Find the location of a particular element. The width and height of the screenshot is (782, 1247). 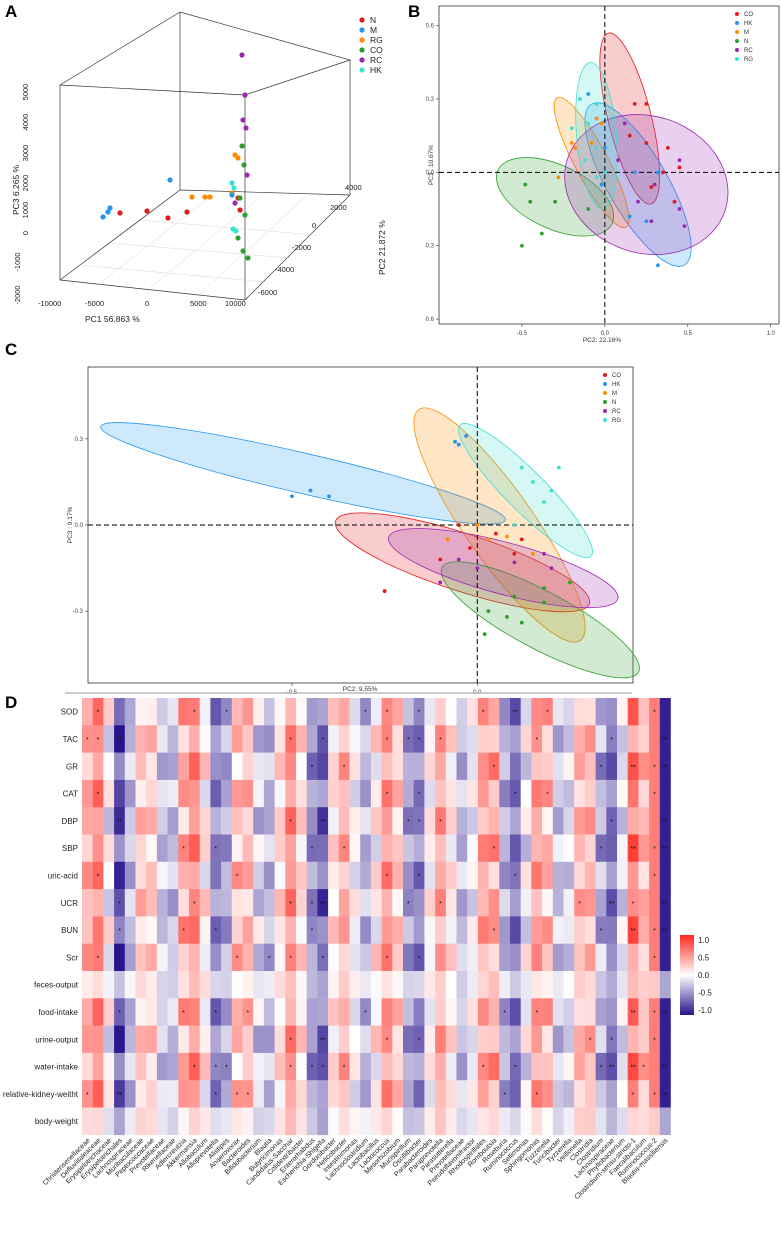

z-tick-label: 5000 is located at coordinates (25, 92).